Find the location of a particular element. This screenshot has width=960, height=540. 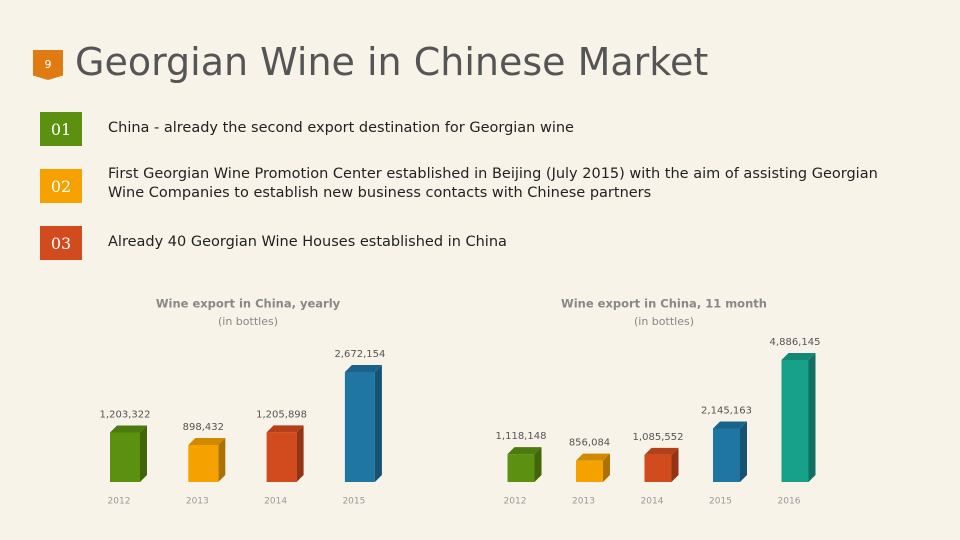

slide-title: Georgian Wine in Chinese Market is located at coordinates (392, 62).